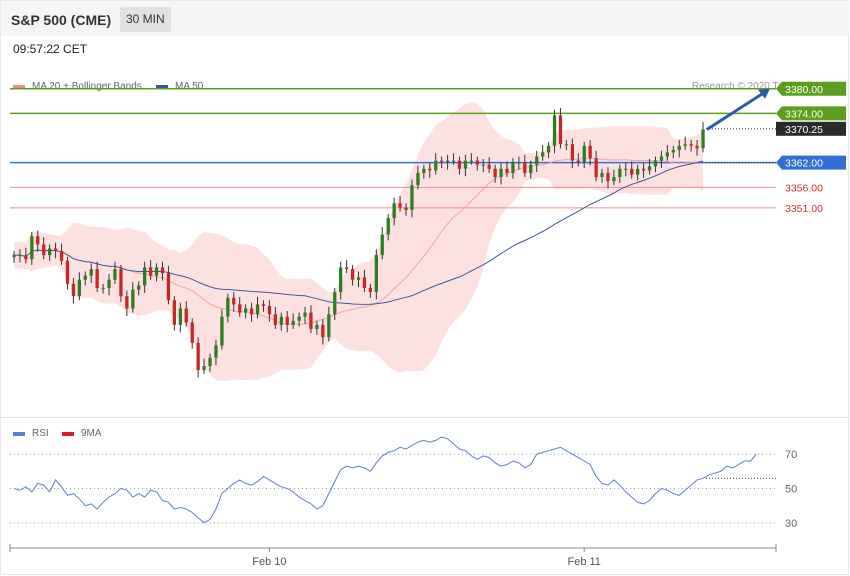 The image size is (850, 576). Describe the element at coordinates (804, 188) in the screenshot. I see `level-label-3356.00: 3356.00` at that location.